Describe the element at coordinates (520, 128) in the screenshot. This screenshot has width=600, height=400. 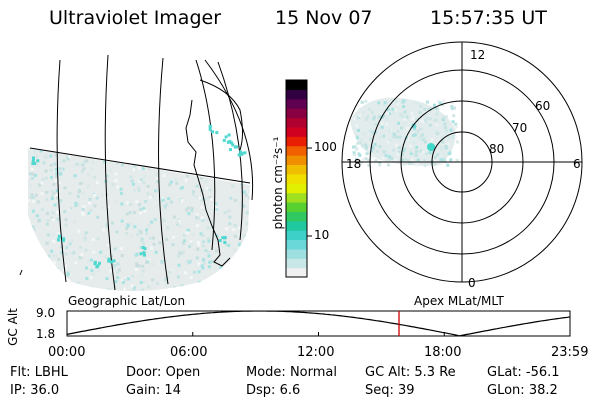
I see `mlat-label-70: 70` at that location.